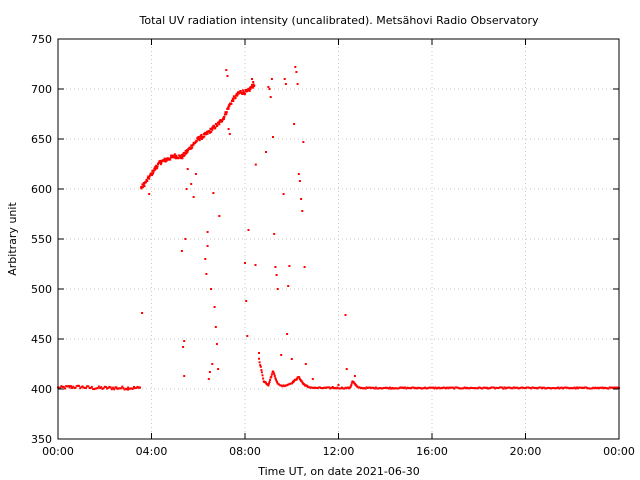  Describe the element at coordinates (58, 451) in the screenshot. I see `x-tick-label: 00:00` at that location.